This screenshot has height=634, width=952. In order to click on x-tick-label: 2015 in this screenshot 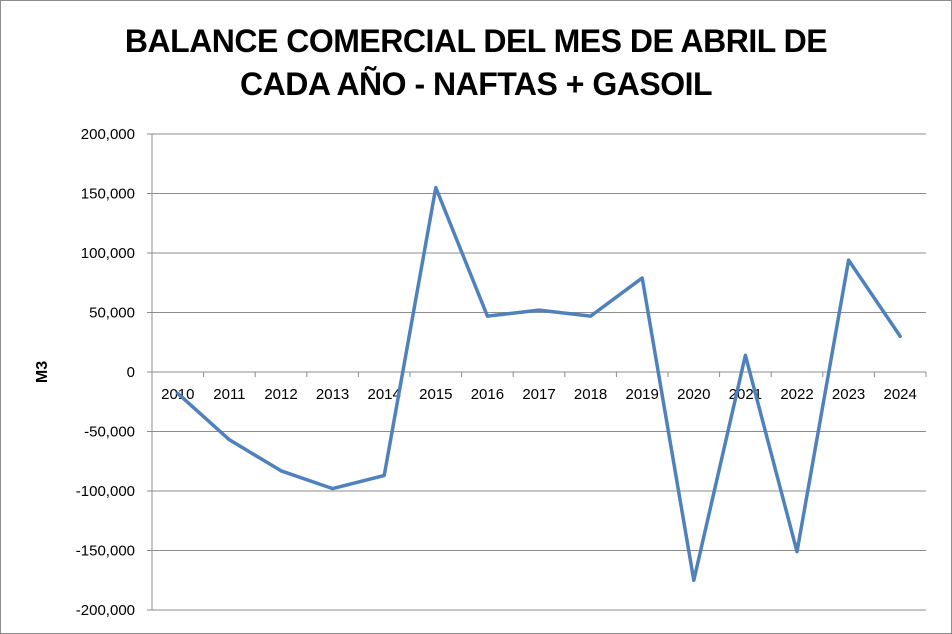, I will do `click(435, 394)`.